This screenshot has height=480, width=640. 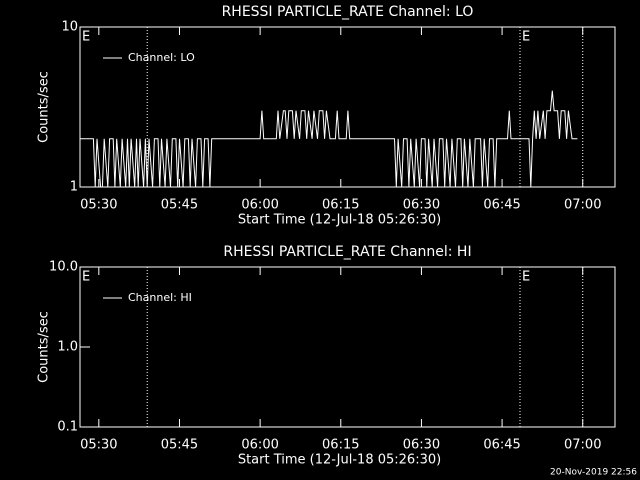 What do you see at coordinates (74, 187) in the screenshot?
I see `y-tick-label: 1` at bounding box center [74, 187].